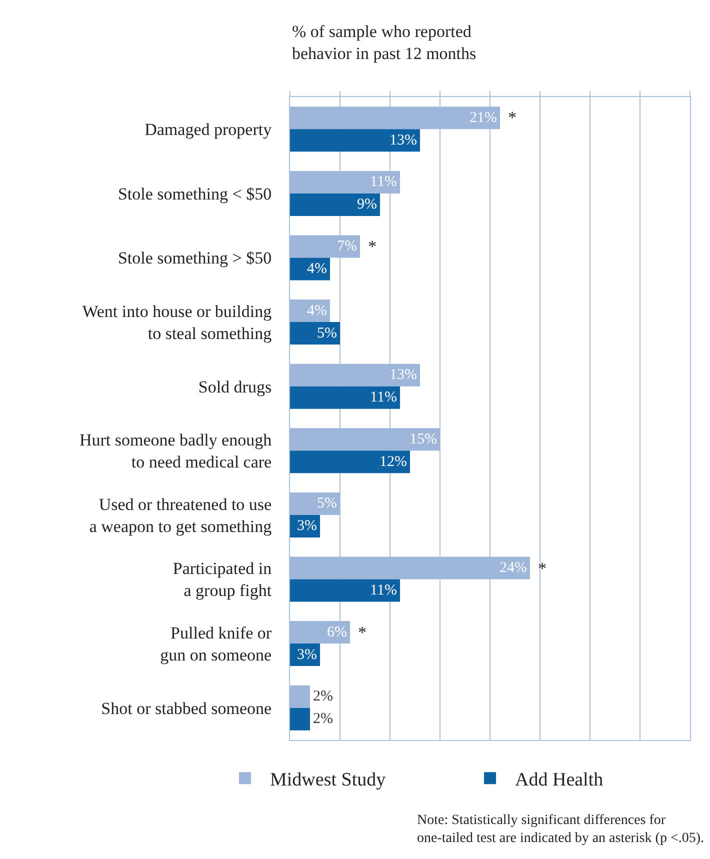 The width and height of the screenshot is (710, 859). What do you see at coordinates (393, 462) in the screenshot?
I see `data-label: 12%` at bounding box center [393, 462].